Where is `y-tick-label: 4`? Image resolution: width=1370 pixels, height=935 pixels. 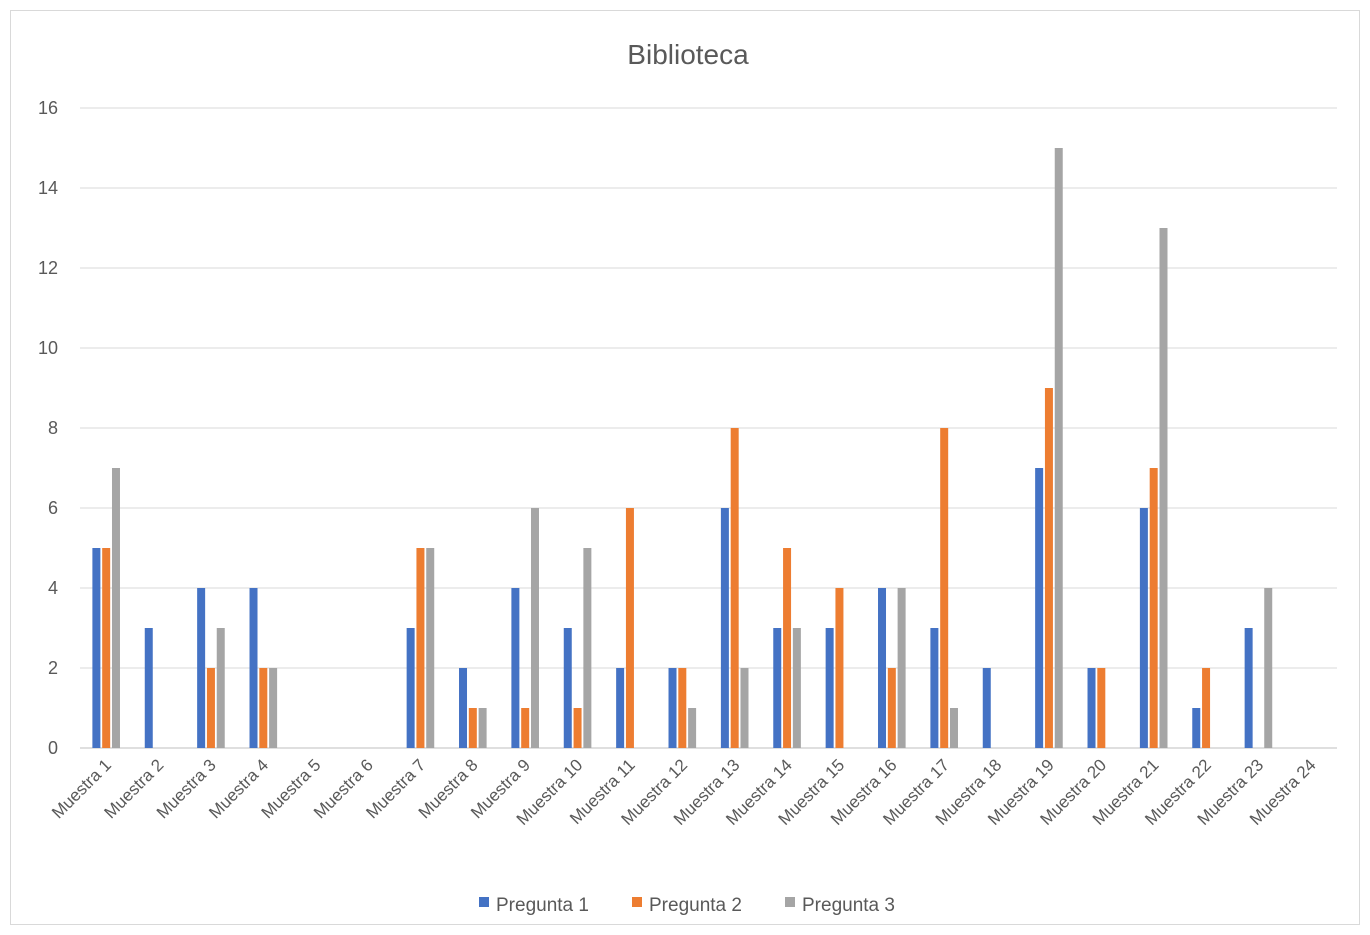
y-tick-label: 4 is located at coordinates (53, 588).